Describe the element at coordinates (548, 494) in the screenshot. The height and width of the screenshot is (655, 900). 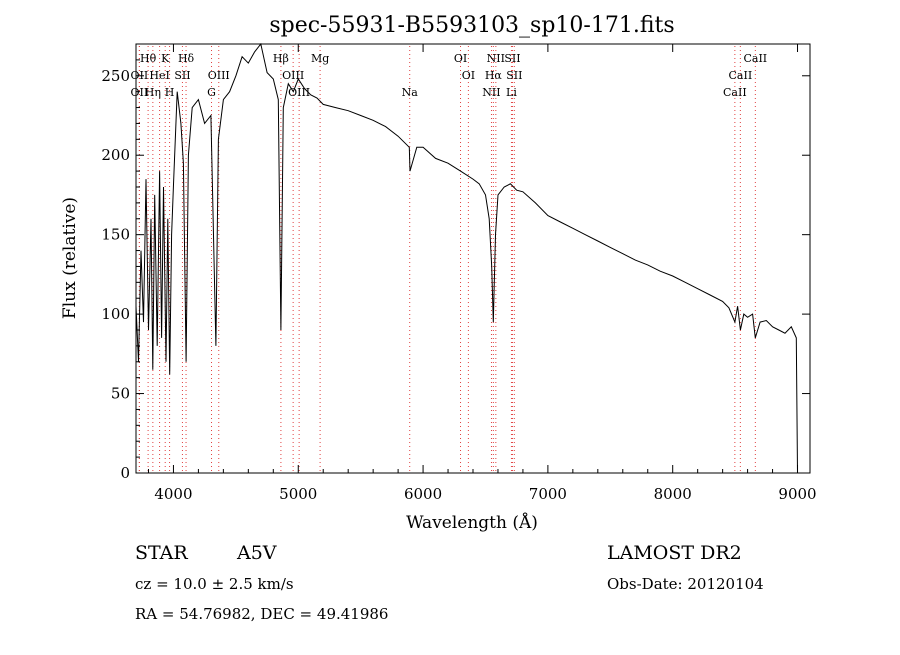
I see `x-tick-label-3: 7000` at that location.